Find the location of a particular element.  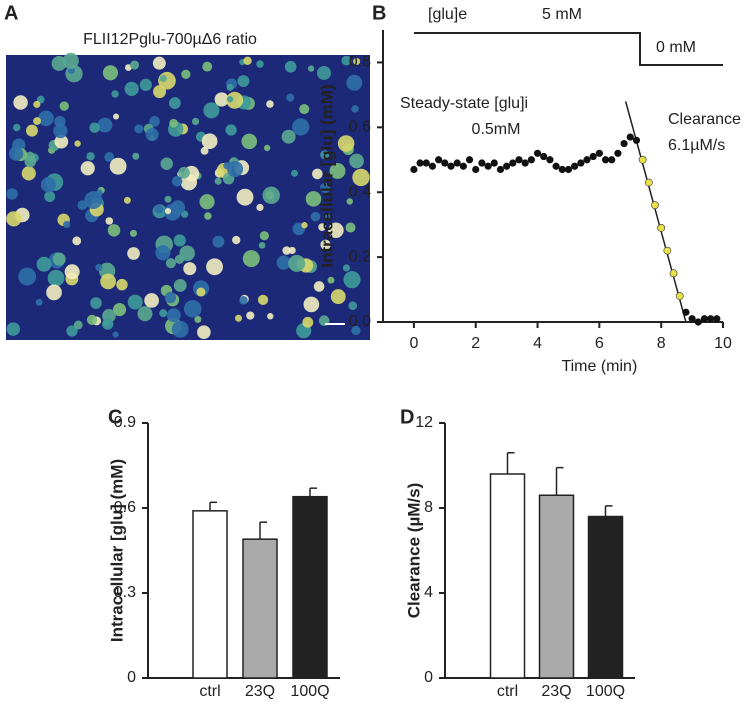

panel-letter: D is located at coordinates (407, 417).